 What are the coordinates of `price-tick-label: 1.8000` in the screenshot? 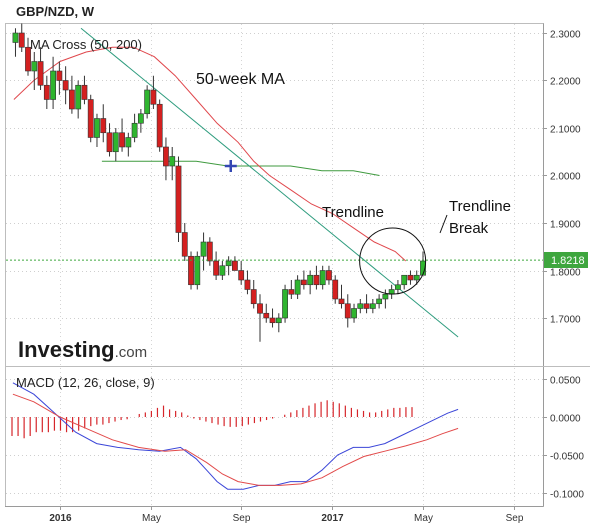 It's located at (565, 273).